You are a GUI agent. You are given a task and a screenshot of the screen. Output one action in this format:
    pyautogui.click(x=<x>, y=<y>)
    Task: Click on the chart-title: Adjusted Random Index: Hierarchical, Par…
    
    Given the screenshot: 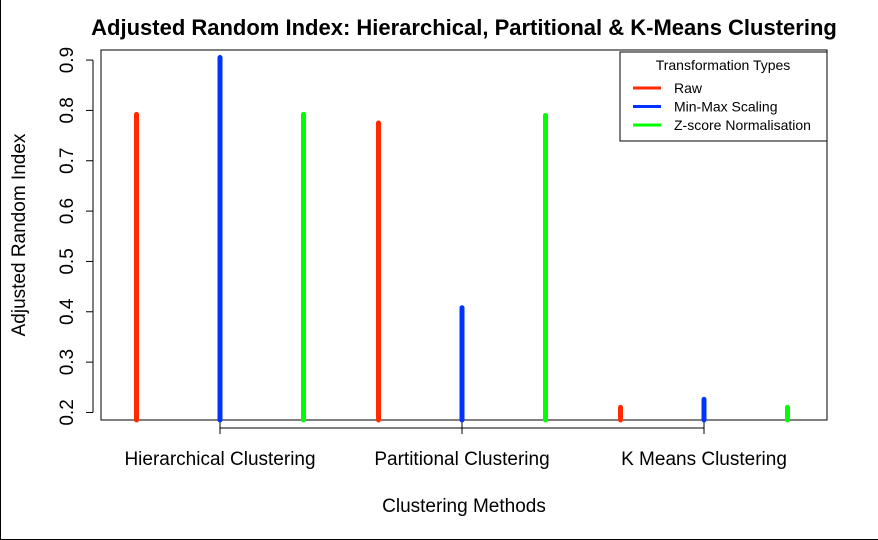 What is the action you would take?
    pyautogui.click(x=464, y=27)
    